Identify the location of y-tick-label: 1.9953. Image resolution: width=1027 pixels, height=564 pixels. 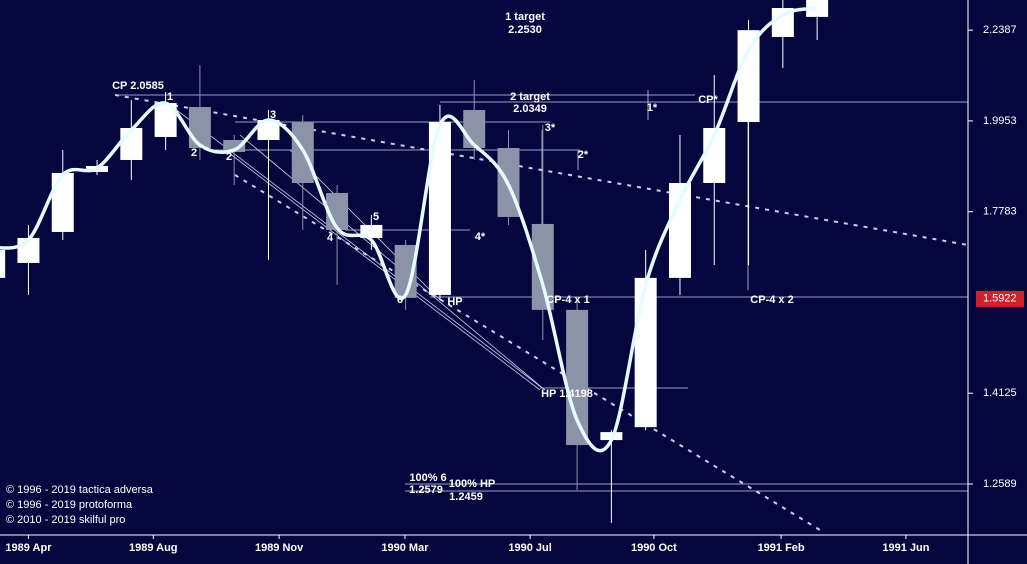
(1000, 121).